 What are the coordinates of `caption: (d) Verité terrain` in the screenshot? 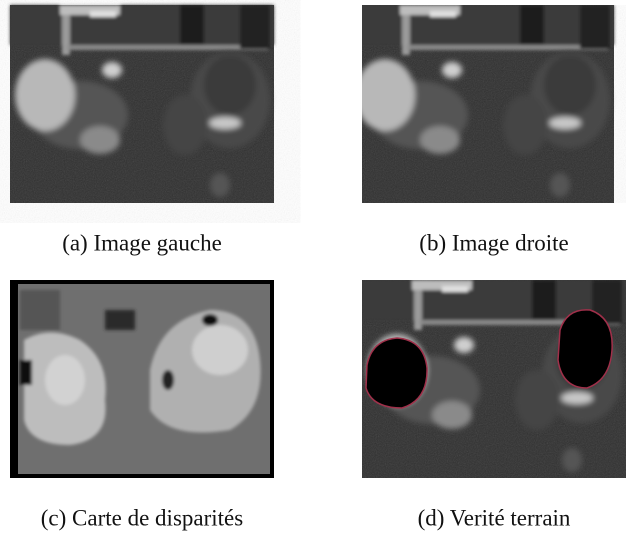 It's located at (494, 517).